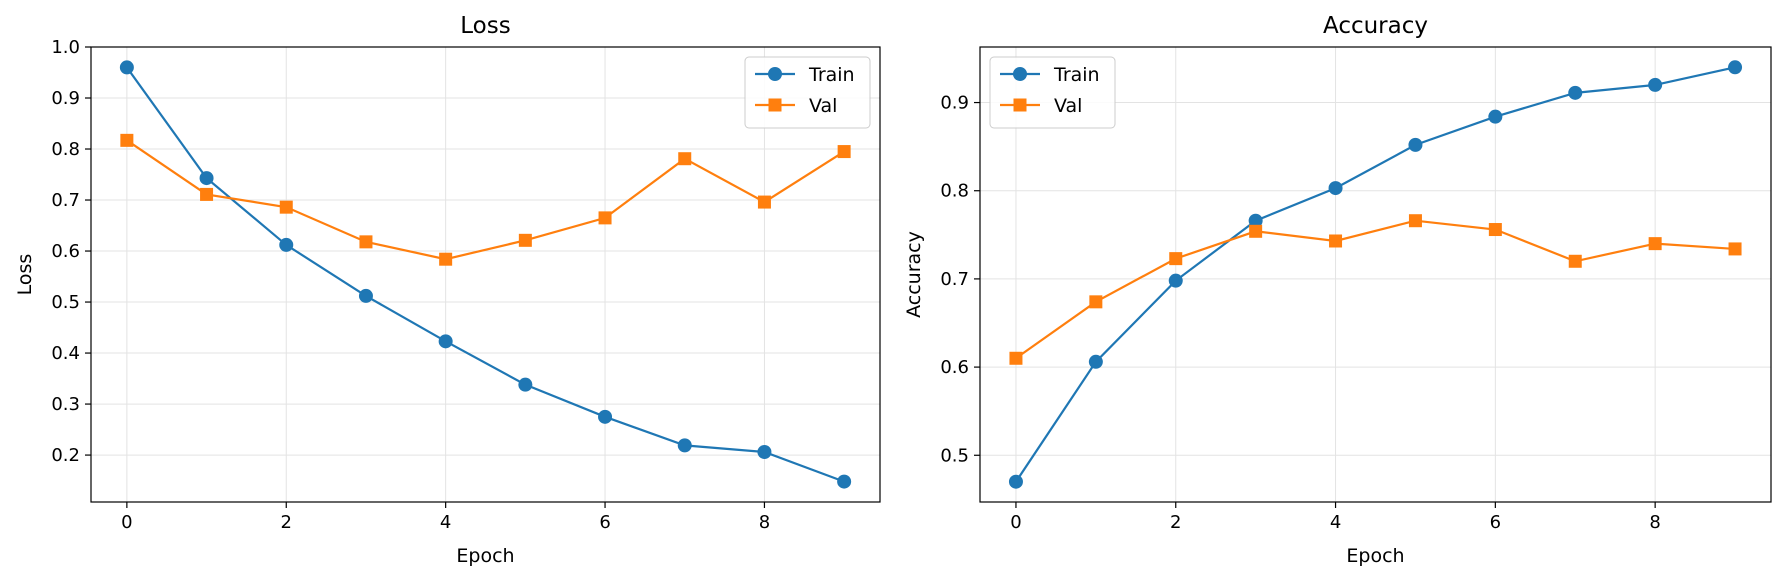  Describe the element at coordinates (914, 274) in the screenshot. I see `y-axis-label: Accuracy` at that location.